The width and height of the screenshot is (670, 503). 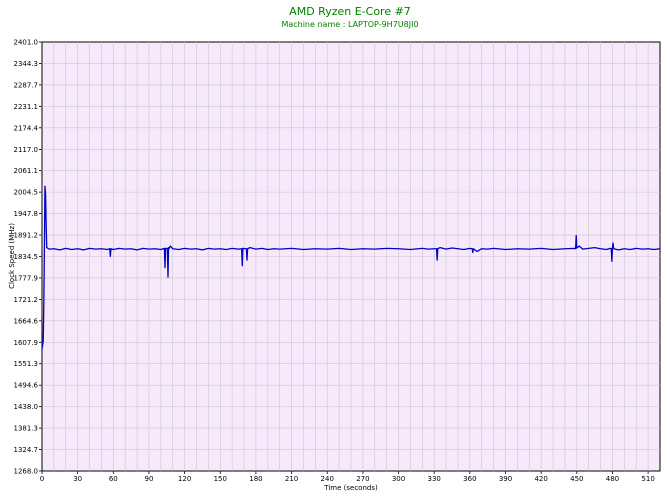 I want to click on x-tick-label: 210, so click(x=291, y=479).